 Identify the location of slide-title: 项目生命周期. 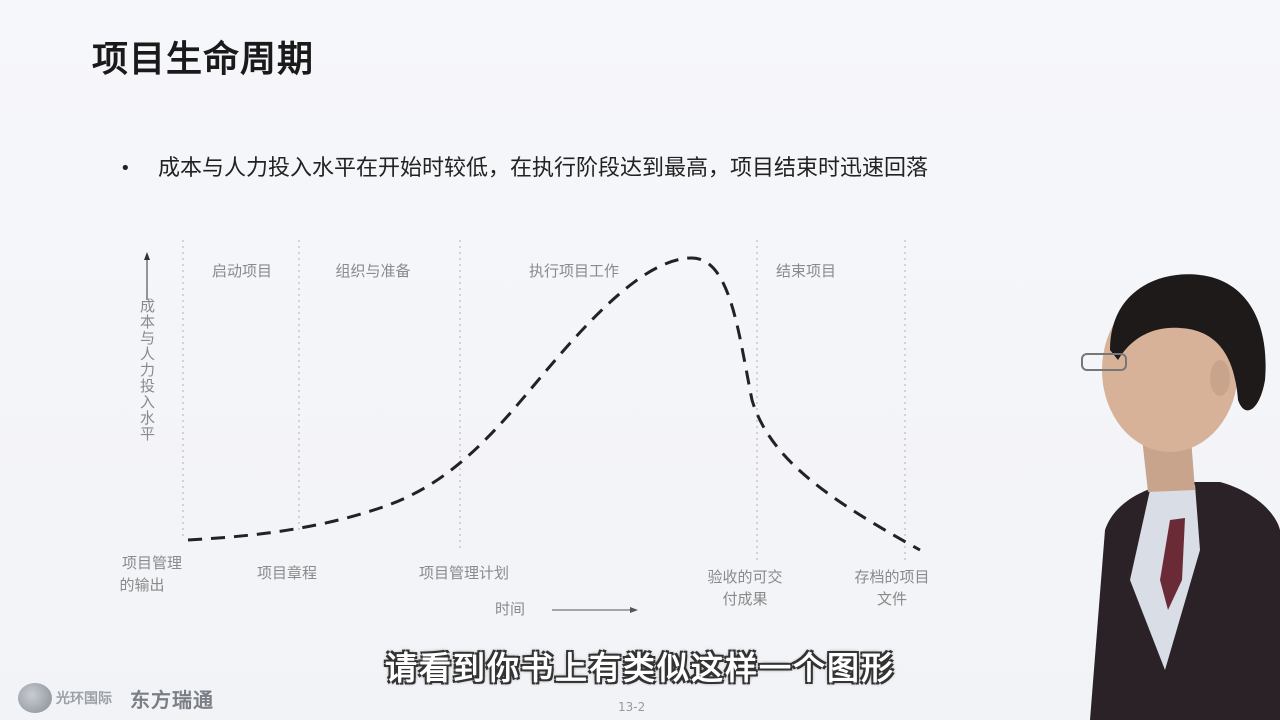
(203, 59).